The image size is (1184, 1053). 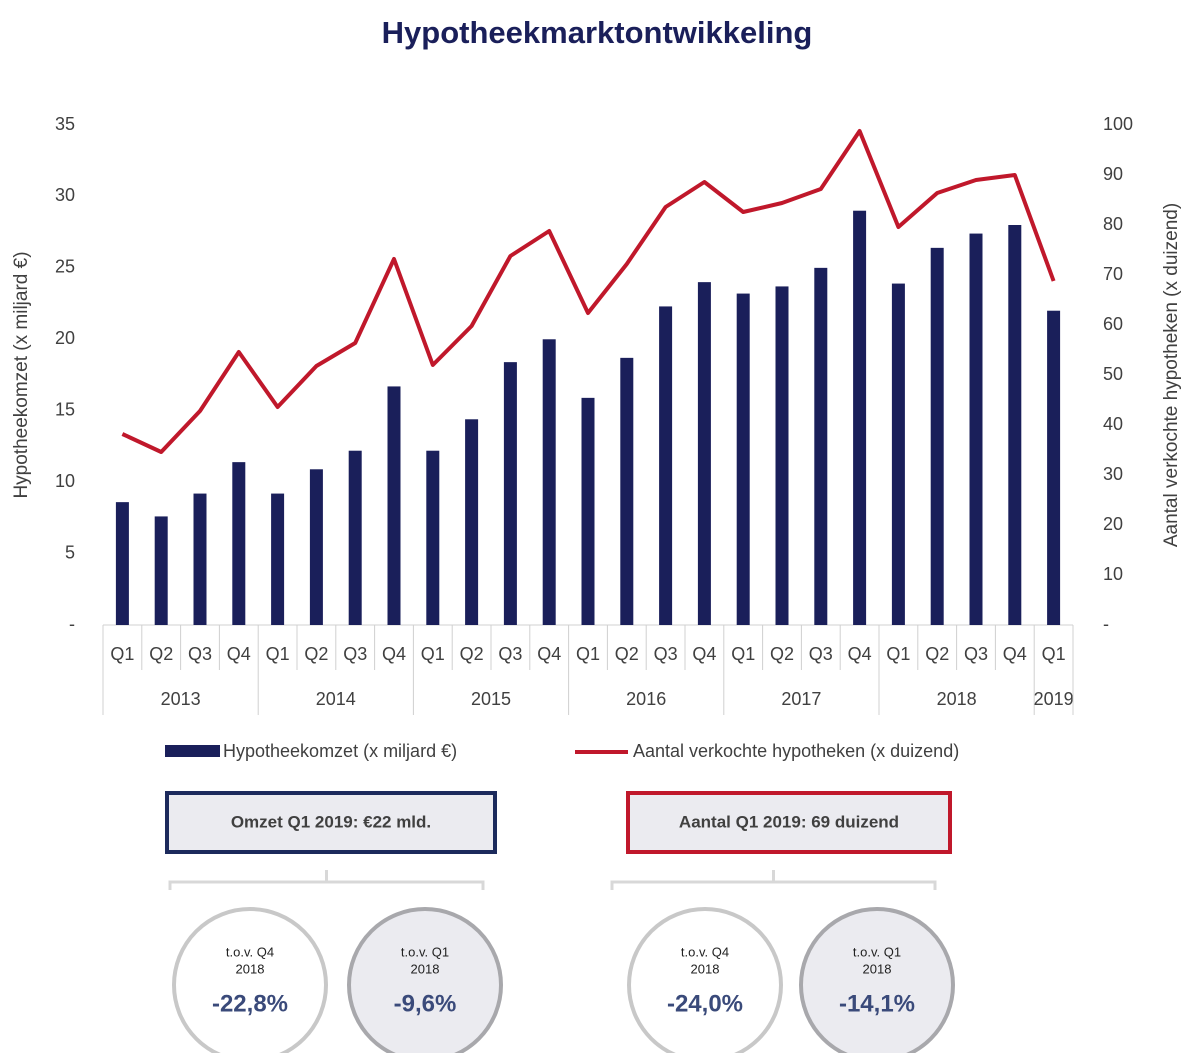 What do you see at coordinates (1113, 374) in the screenshot?
I see `y2-tick-label: 50` at bounding box center [1113, 374].